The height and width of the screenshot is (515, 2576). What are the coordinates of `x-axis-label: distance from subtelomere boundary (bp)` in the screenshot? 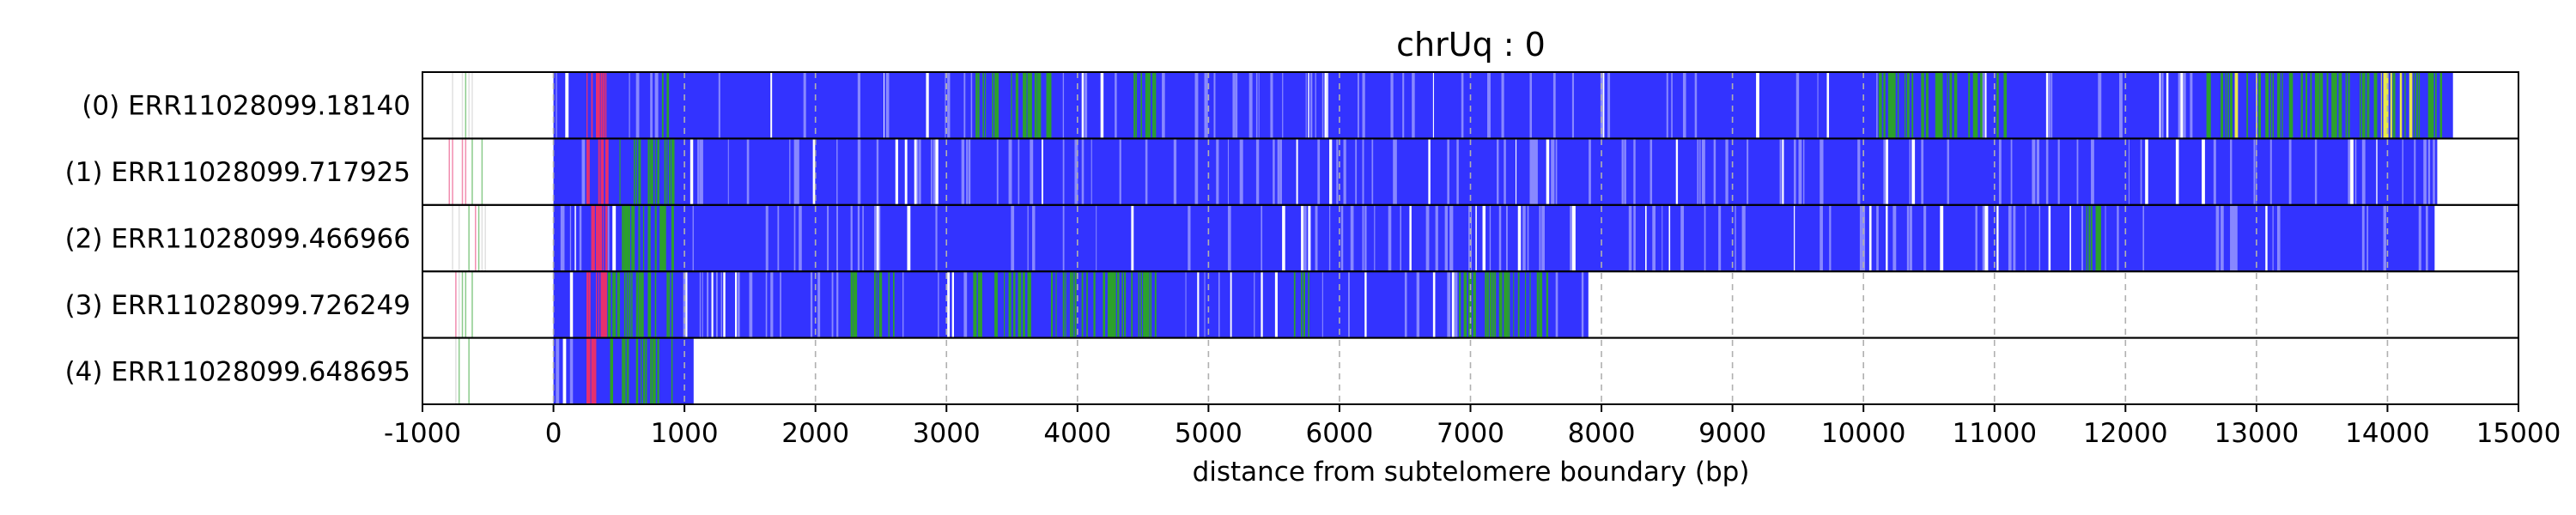 It's located at (1471, 472).